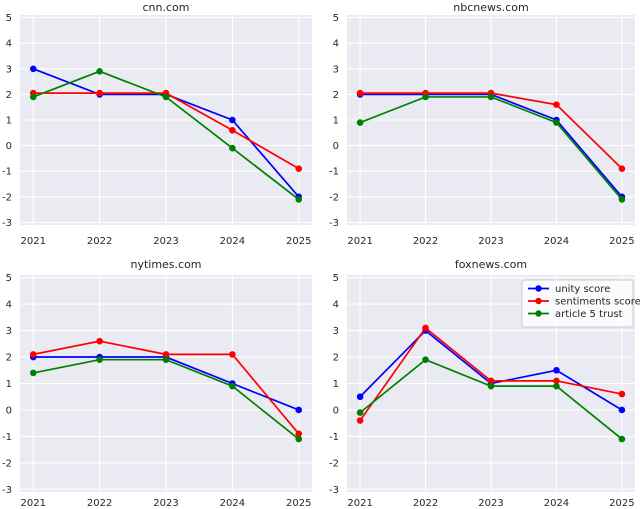 The image size is (640, 509). I want to click on legend-box, so click(577, 303).